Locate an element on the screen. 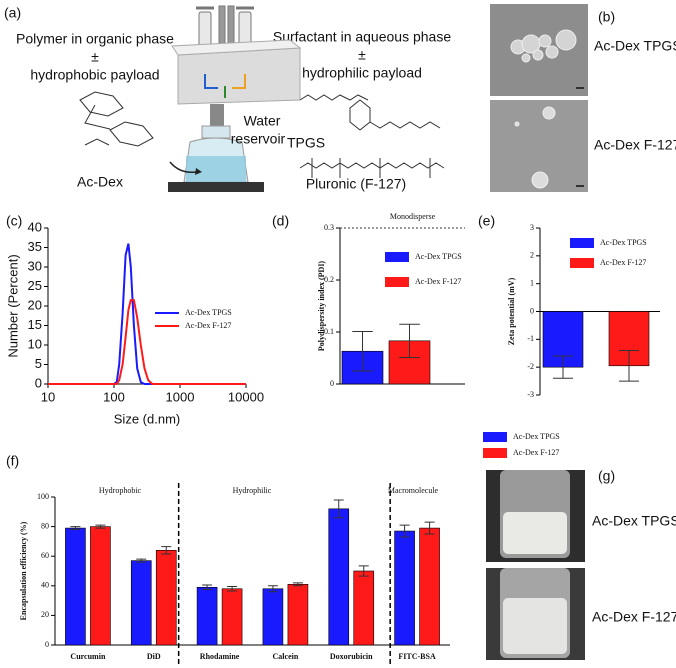 This screenshot has width=676, height=668. surfactant-name: TPGS is located at coordinates (306, 143).